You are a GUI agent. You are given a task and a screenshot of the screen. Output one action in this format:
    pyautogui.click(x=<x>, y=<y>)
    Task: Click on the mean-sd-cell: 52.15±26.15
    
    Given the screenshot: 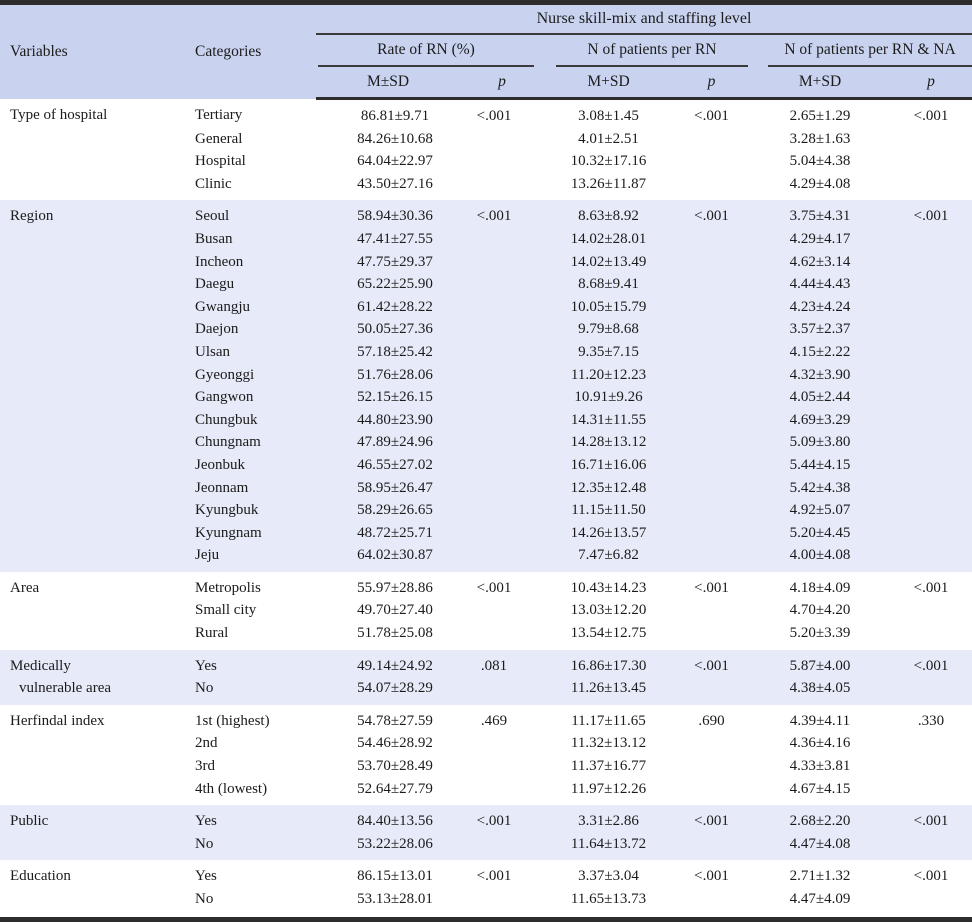 What is the action you would take?
    pyautogui.click(x=395, y=397)
    